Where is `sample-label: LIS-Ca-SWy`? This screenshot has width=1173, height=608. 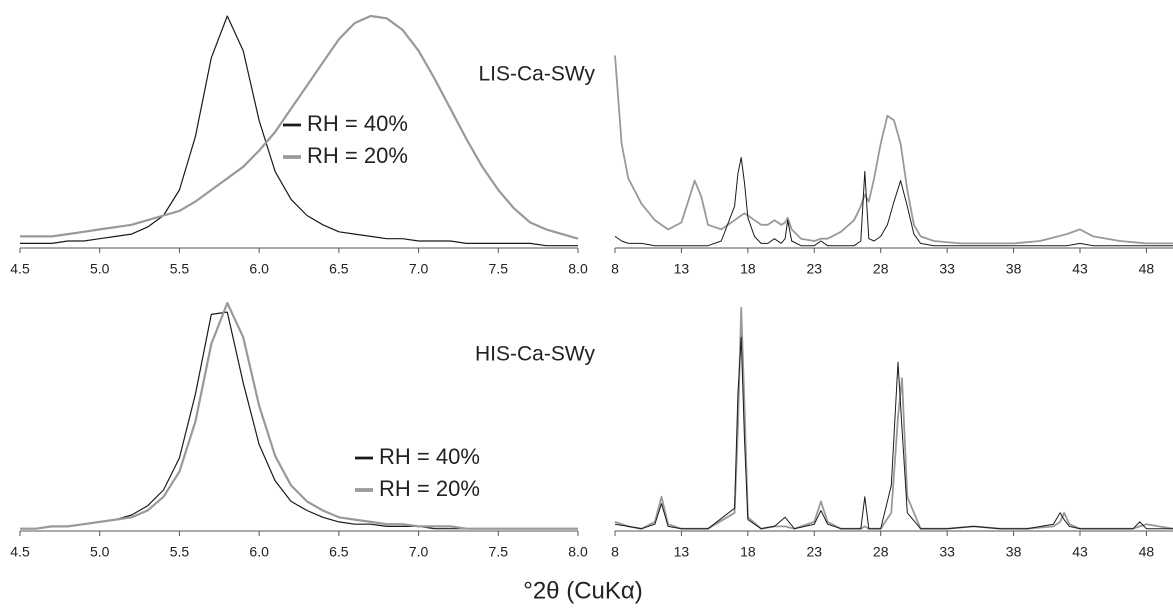 sample-label: LIS-Ca-SWy is located at coordinates (537, 74).